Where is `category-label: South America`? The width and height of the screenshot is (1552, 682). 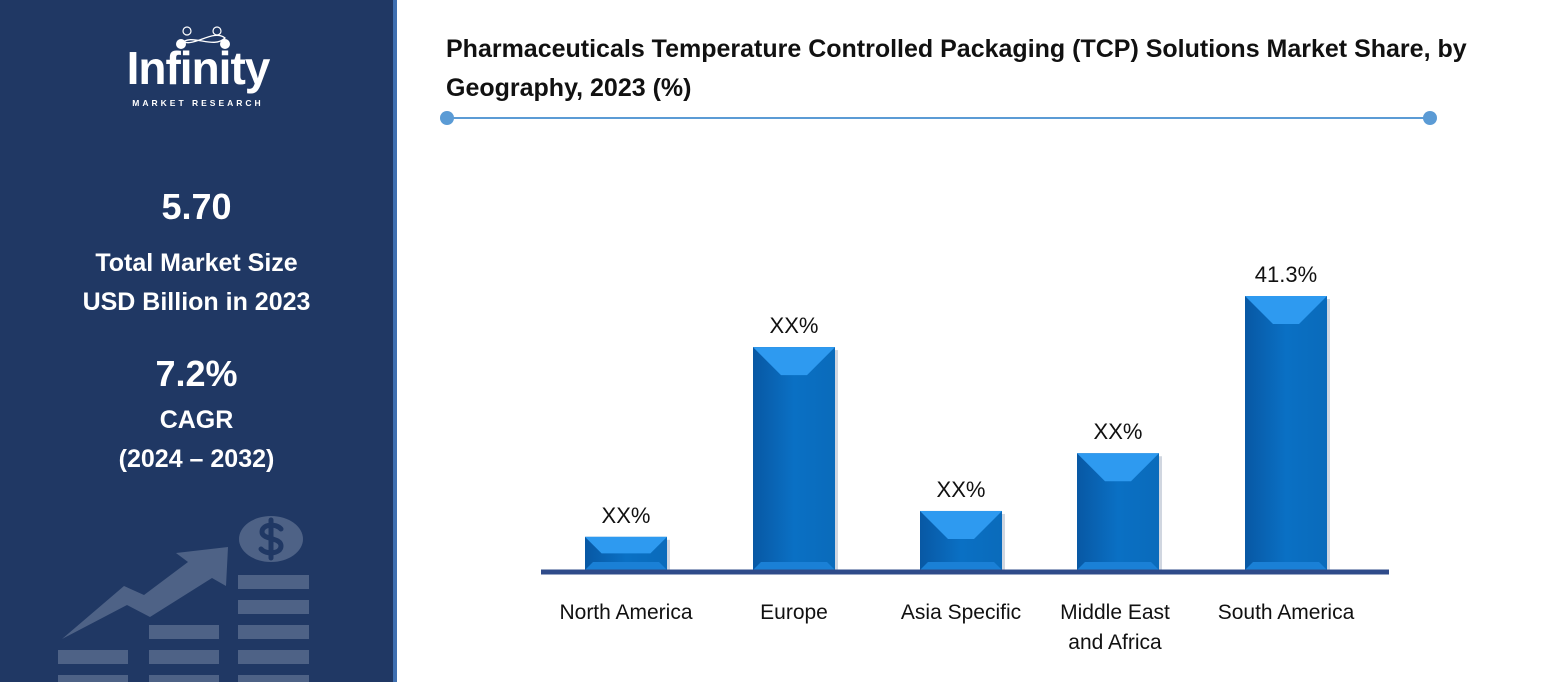 category-label: South America is located at coordinates (1286, 612).